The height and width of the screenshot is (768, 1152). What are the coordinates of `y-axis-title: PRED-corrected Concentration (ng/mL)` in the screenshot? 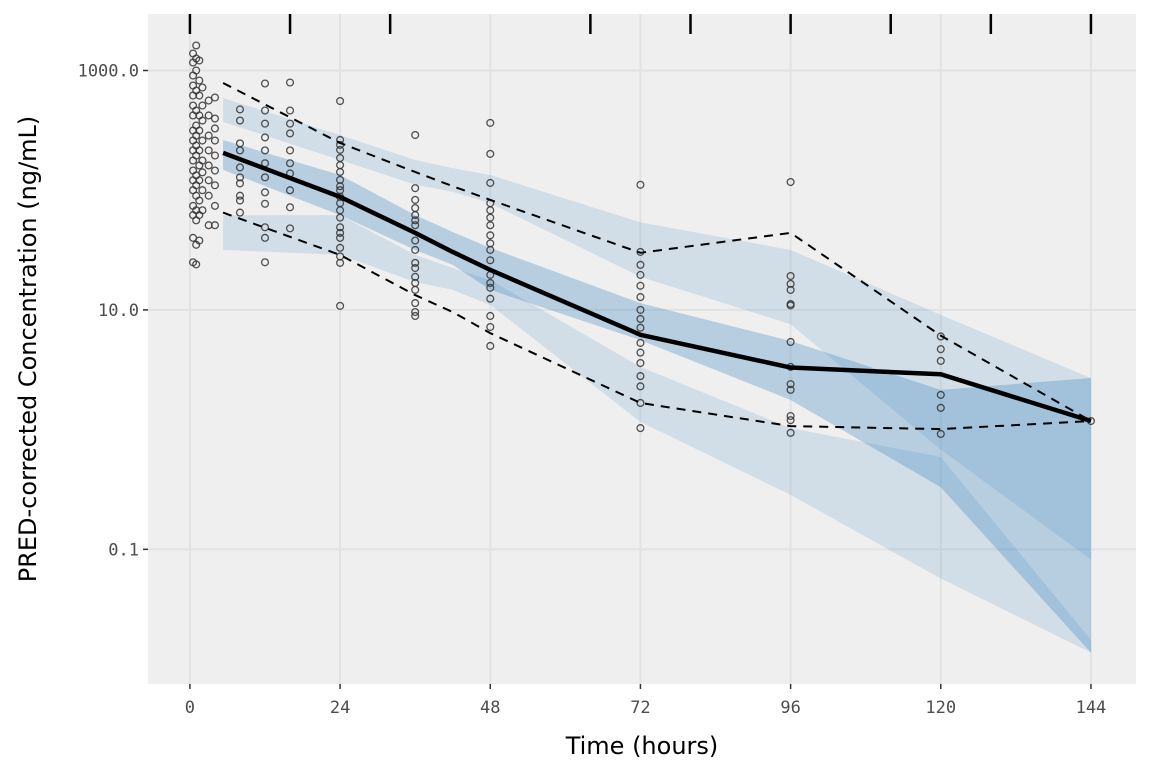 It's located at (28, 349).